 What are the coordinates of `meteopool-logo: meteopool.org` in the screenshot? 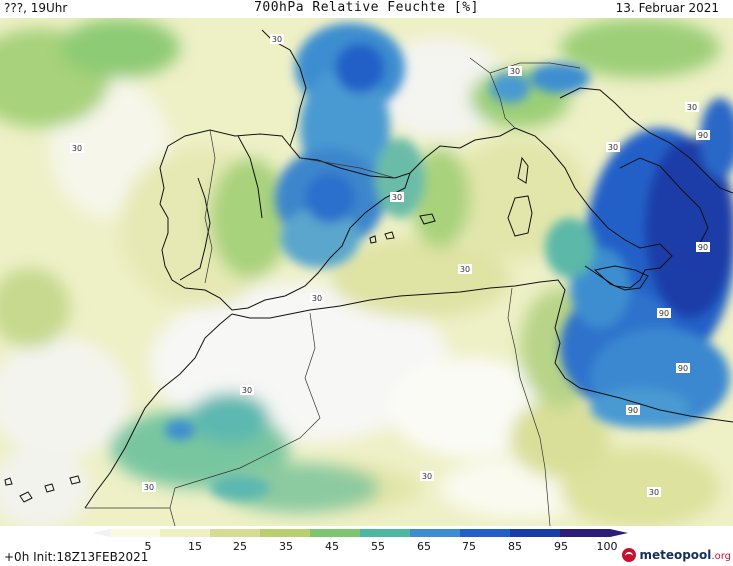 It's located at (676, 555).